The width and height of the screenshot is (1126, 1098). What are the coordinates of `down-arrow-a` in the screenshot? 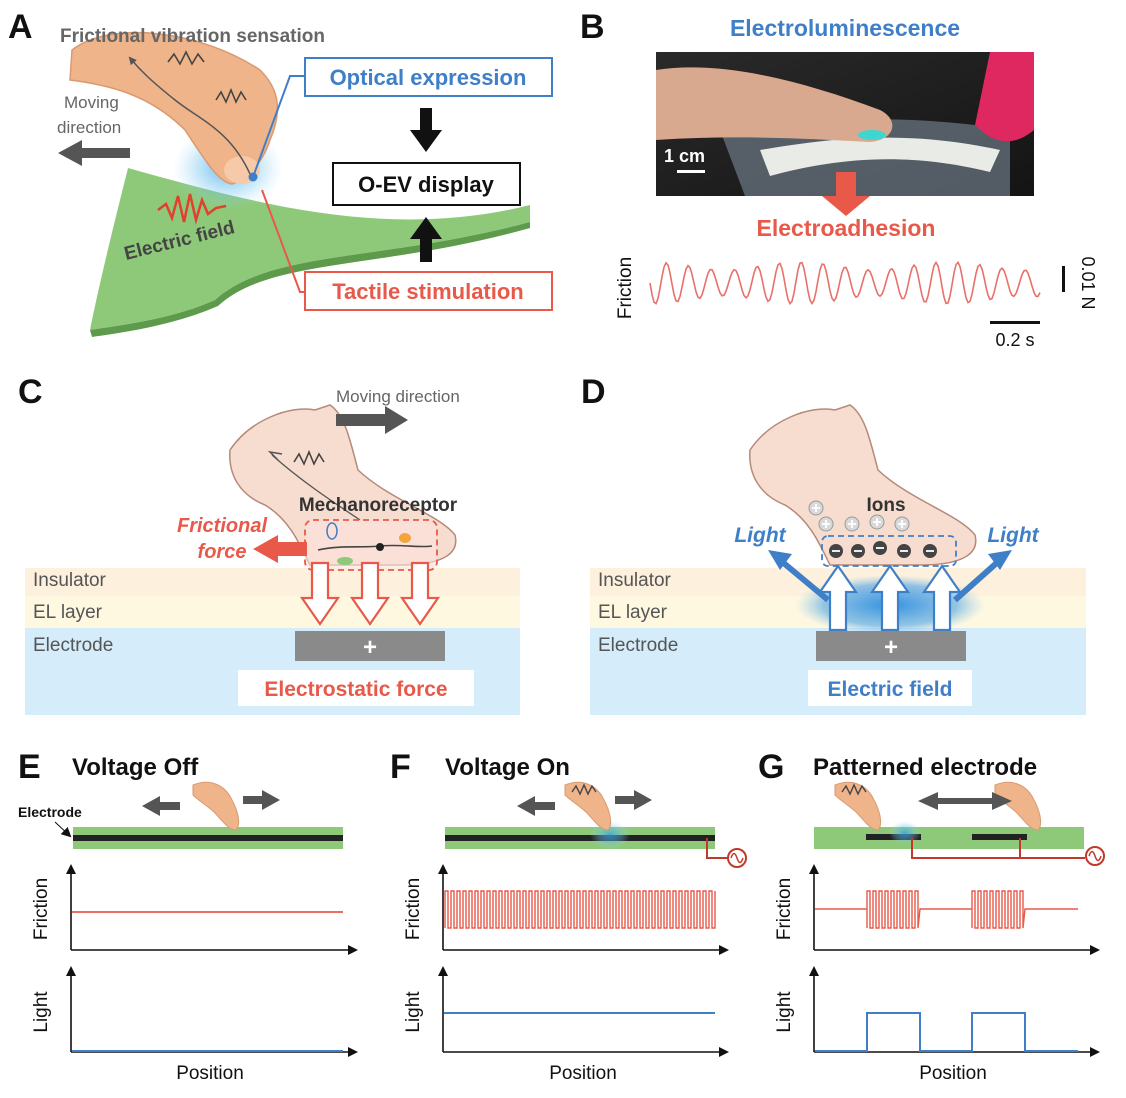 It's located at (426, 130).